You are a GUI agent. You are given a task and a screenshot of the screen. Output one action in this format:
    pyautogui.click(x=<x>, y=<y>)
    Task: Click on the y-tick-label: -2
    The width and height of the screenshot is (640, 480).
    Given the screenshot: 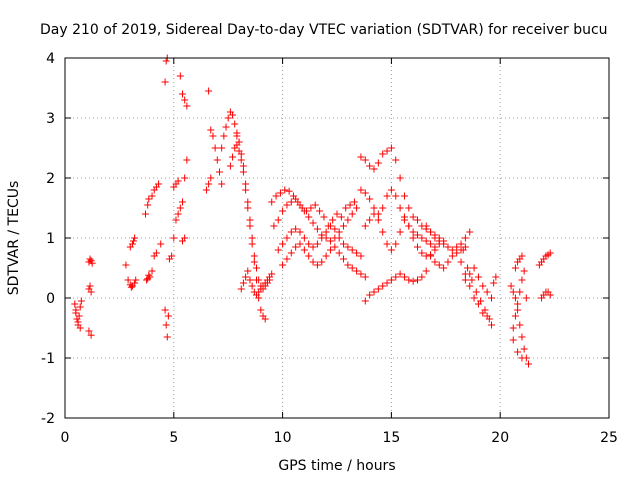 What is the action you would take?
    pyautogui.click(x=48, y=419)
    